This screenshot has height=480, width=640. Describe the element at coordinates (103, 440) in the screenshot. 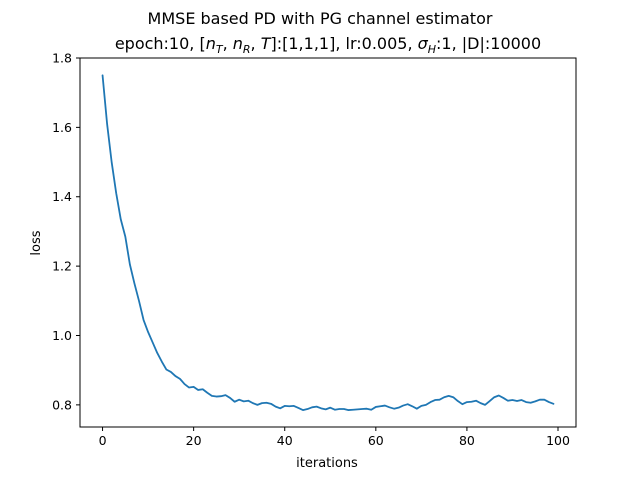

I see `x-tick-label: 0` at that location.